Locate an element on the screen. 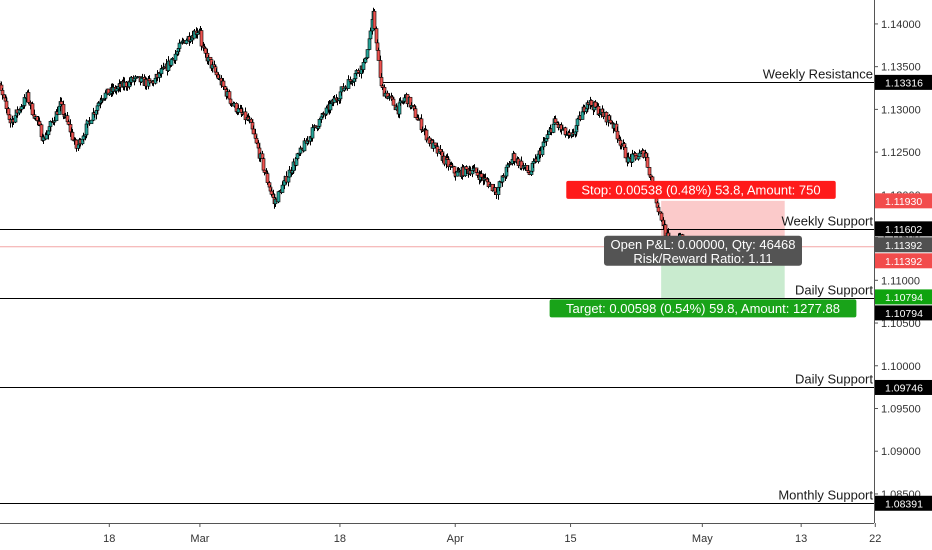 The image size is (932, 550). tag-weekly-resistance-bg is located at coordinates (903, 82).